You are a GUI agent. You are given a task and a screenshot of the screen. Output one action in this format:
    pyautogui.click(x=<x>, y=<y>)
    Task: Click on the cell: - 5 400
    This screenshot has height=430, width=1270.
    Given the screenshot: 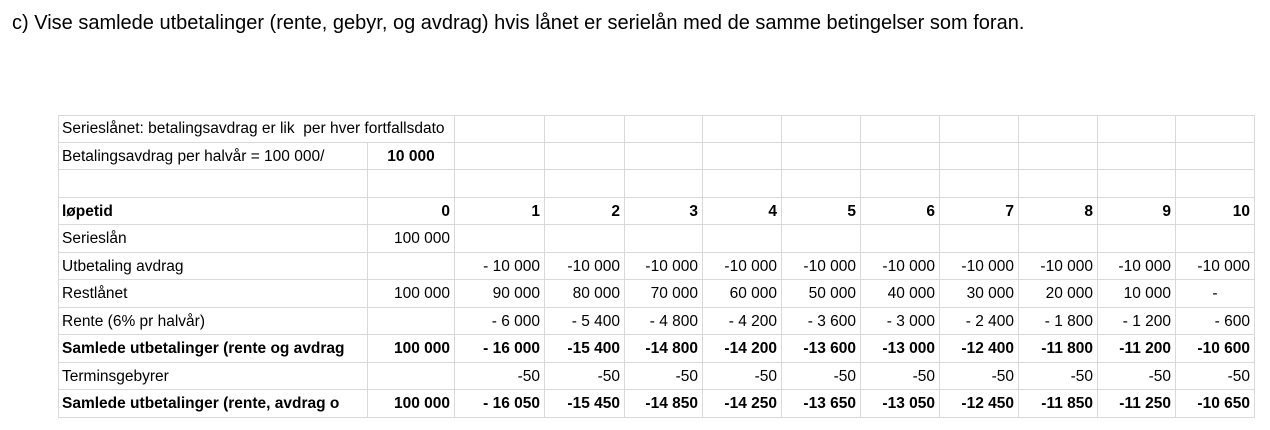 What is the action you would take?
    pyautogui.click(x=585, y=321)
    